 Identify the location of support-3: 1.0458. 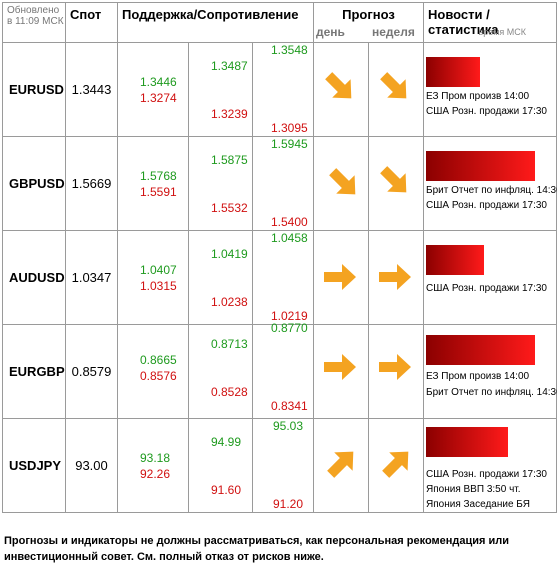
(289, 238).